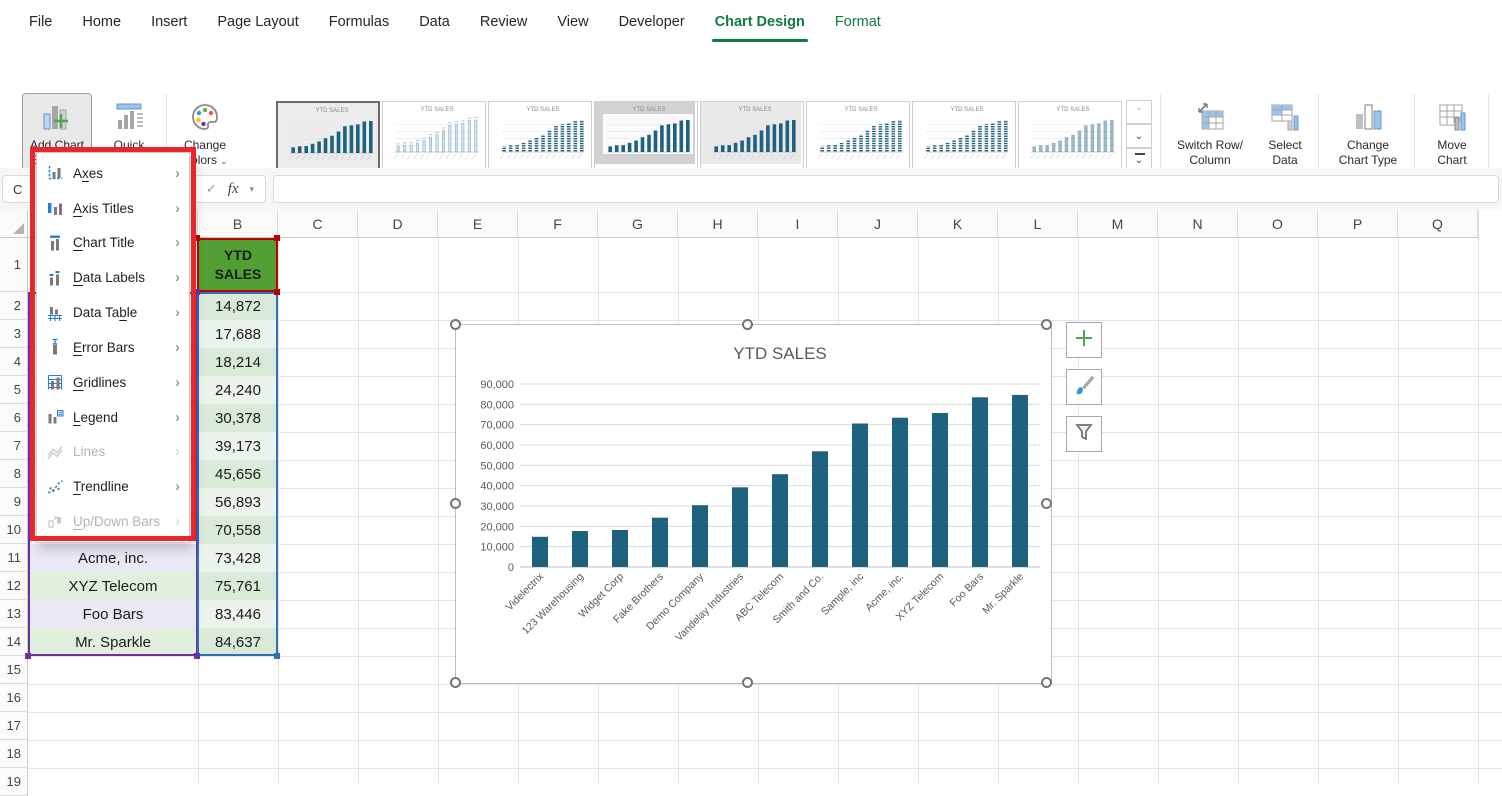  Describe the element at coordinates (14, 362) in the screenshot. I see `row-header-4: 4` at that location.